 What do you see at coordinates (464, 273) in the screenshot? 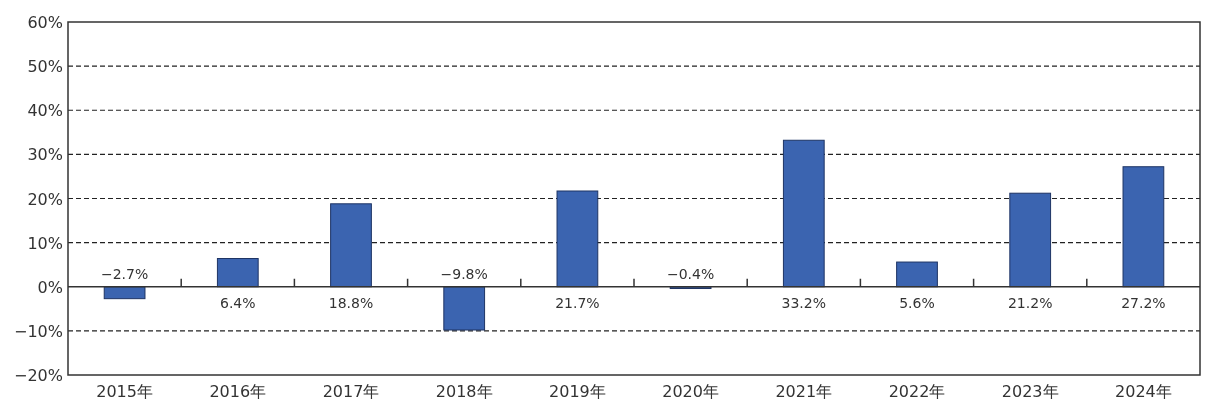
I see `data-label: −9.8%` at bounding box center [464, 273].